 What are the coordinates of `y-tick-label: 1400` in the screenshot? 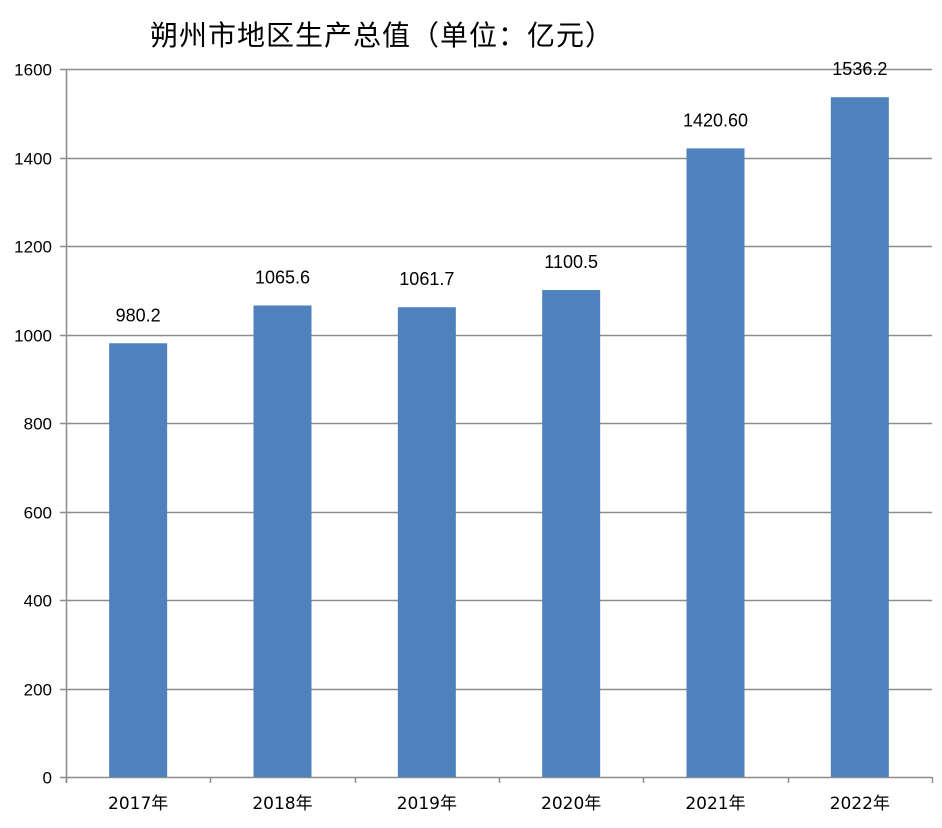 It's located at (33, 159).